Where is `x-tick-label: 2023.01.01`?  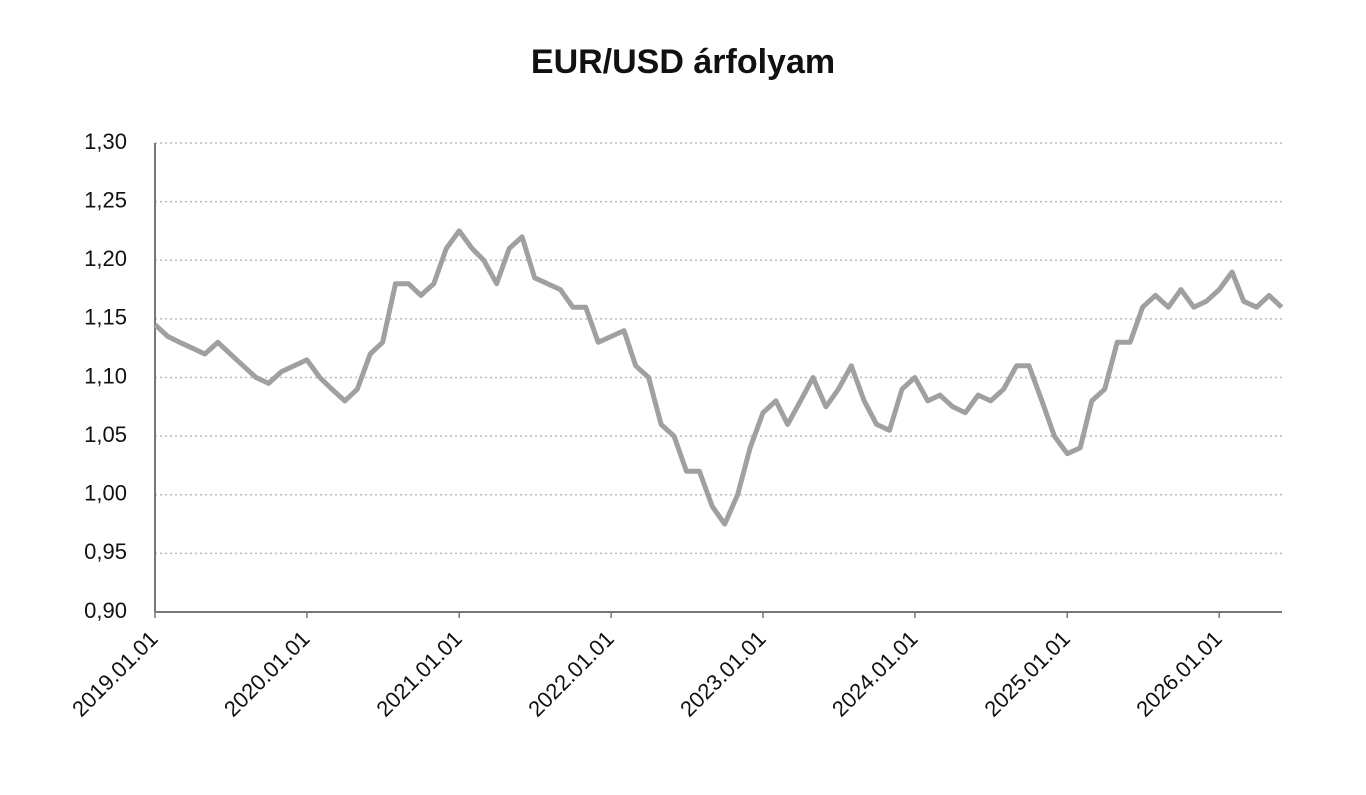
x-tick-label: 2023.01.01 is located at coordinates (723, 674).